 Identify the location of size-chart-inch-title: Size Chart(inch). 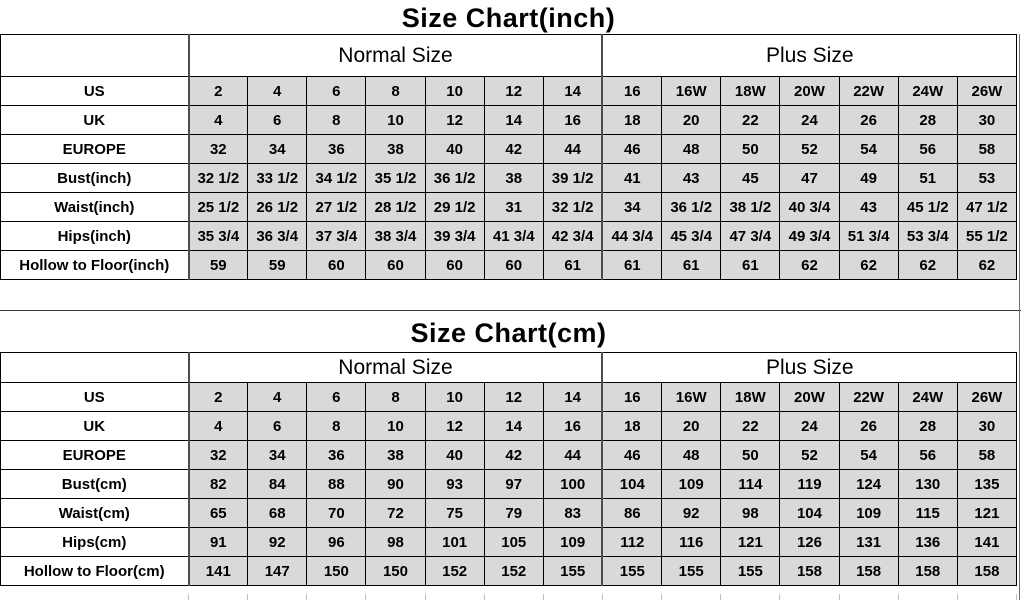
(508, 18).